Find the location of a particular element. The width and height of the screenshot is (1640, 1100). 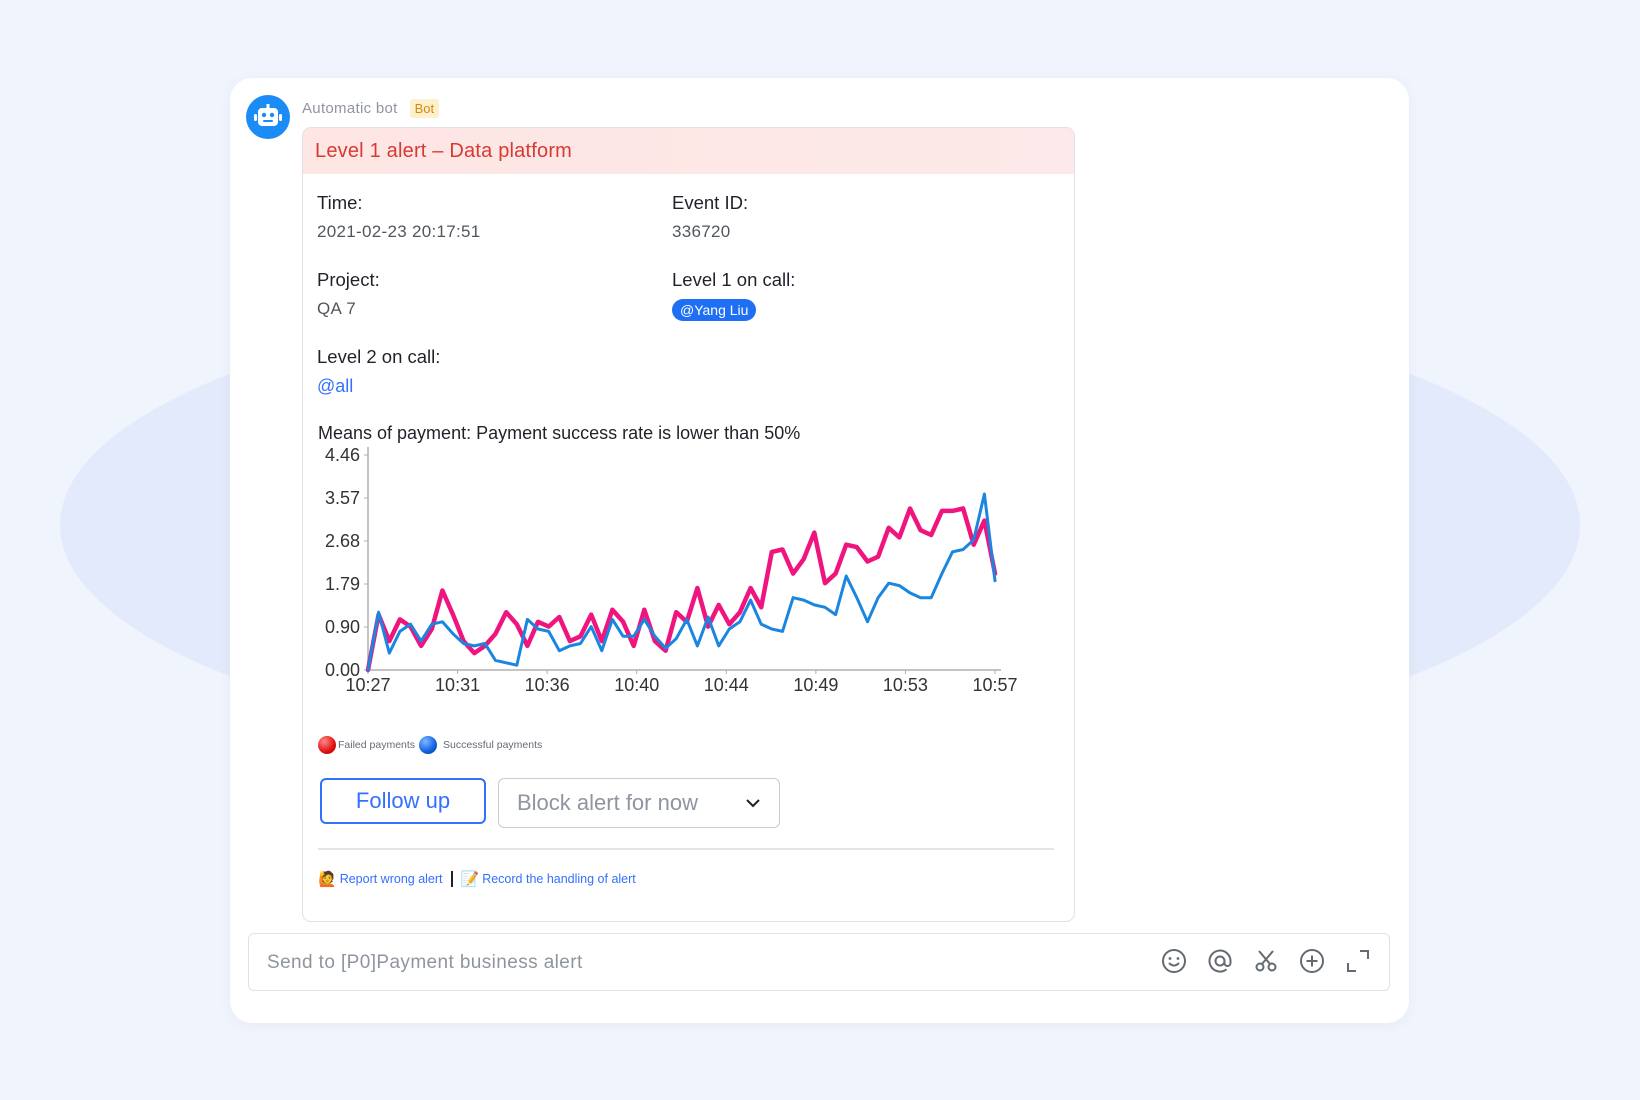

y-tick-label: 0.90 is located at coordinates (342, 627).